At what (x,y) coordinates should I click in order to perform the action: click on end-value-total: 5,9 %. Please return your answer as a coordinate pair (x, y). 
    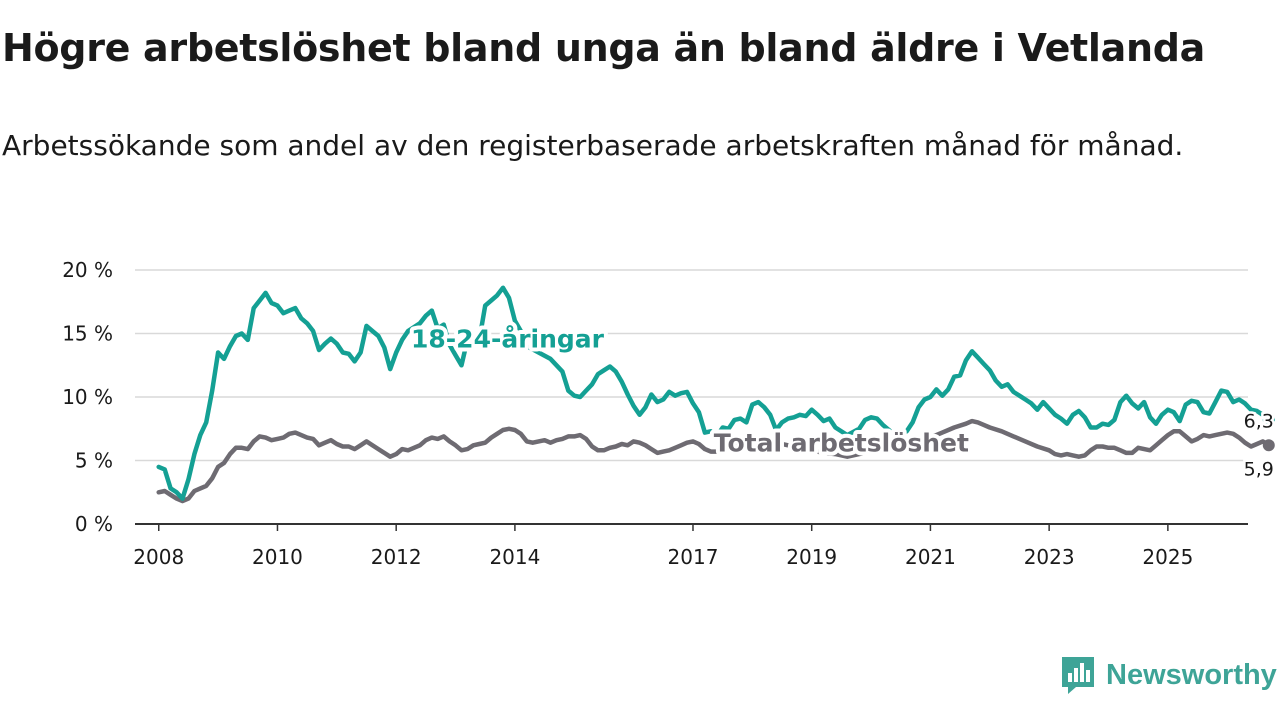
    Looking at the image, I should click on (1262, 470).